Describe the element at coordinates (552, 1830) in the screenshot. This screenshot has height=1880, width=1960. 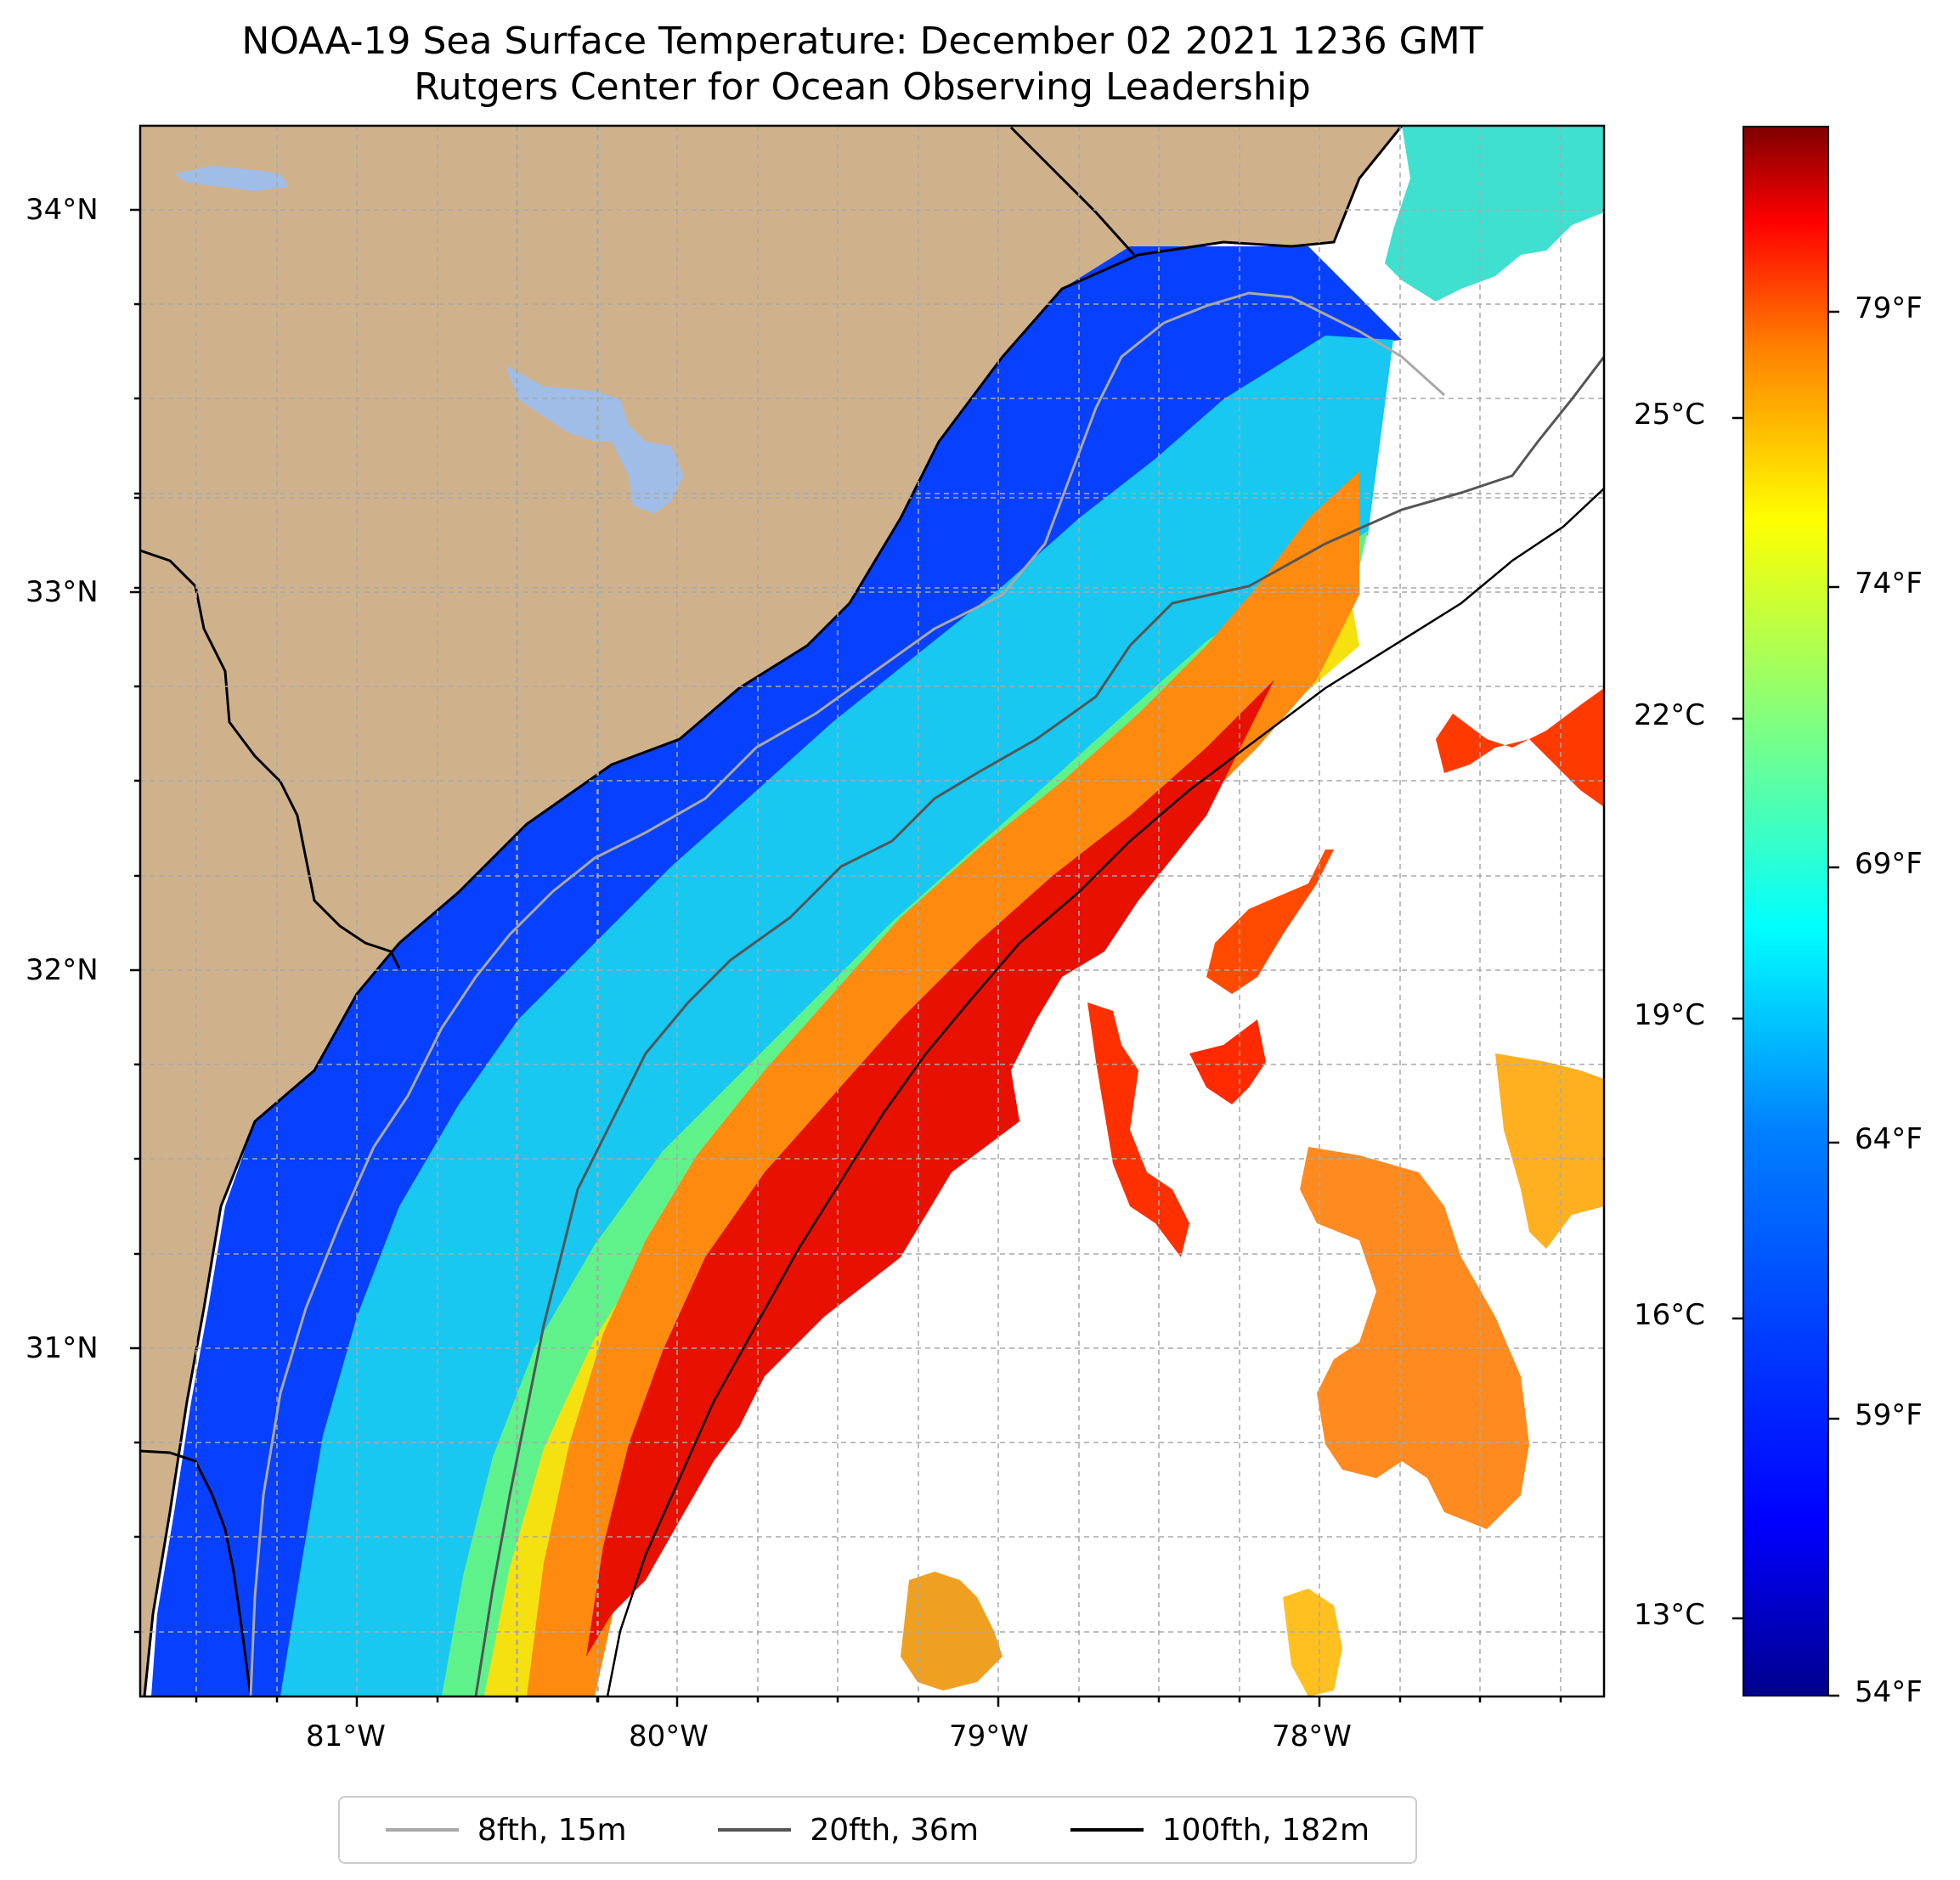
I see `legend-label-15m: 8fth, 15m` at that location.